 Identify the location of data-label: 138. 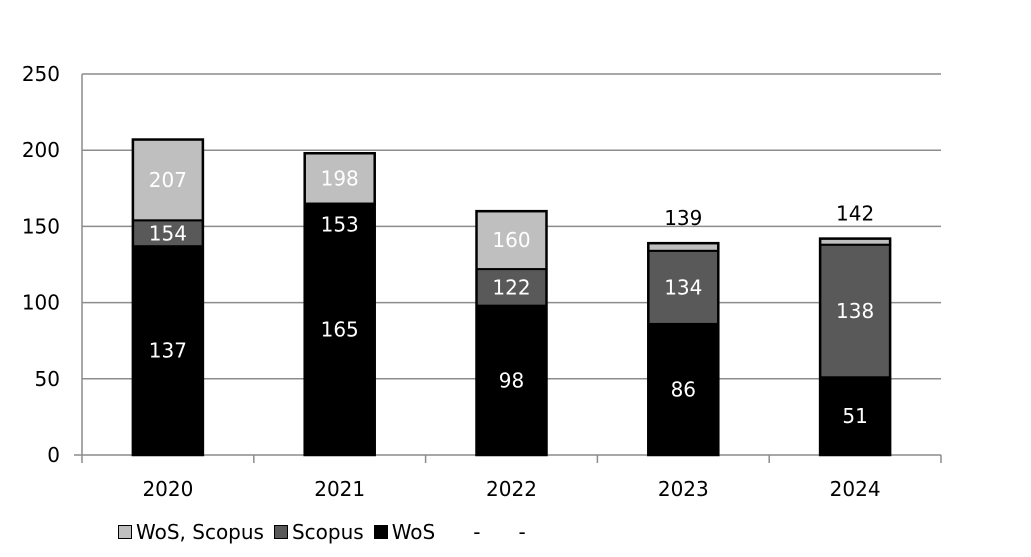
(855, 311).